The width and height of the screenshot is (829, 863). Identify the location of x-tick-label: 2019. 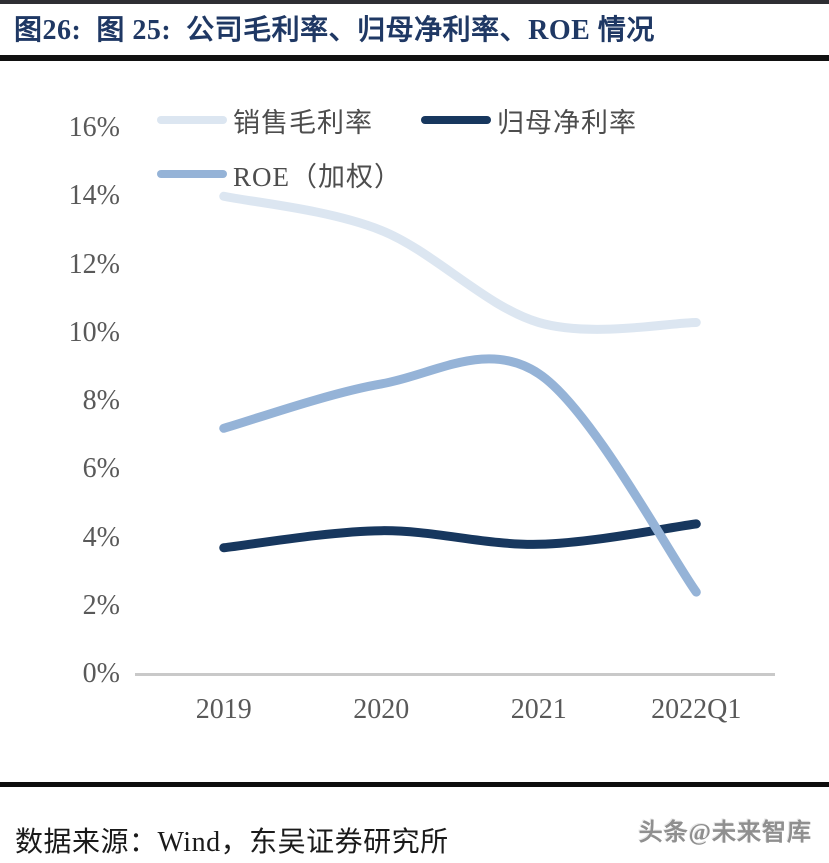
(223, 709).